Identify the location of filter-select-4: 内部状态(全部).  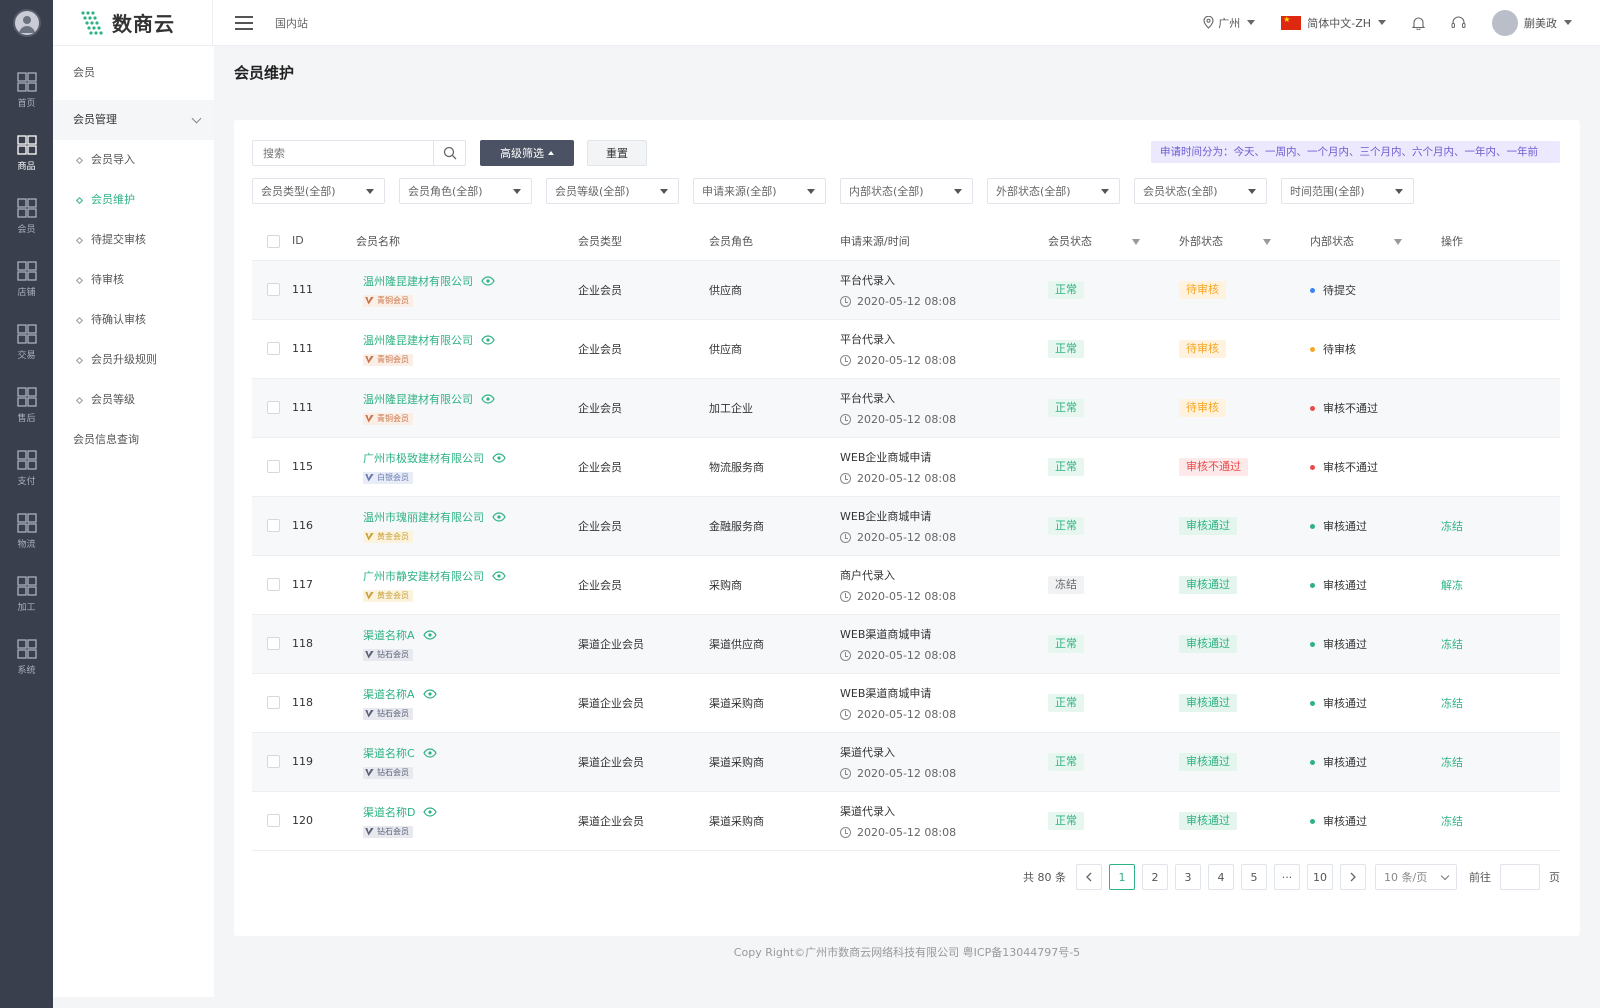
(906, 191).